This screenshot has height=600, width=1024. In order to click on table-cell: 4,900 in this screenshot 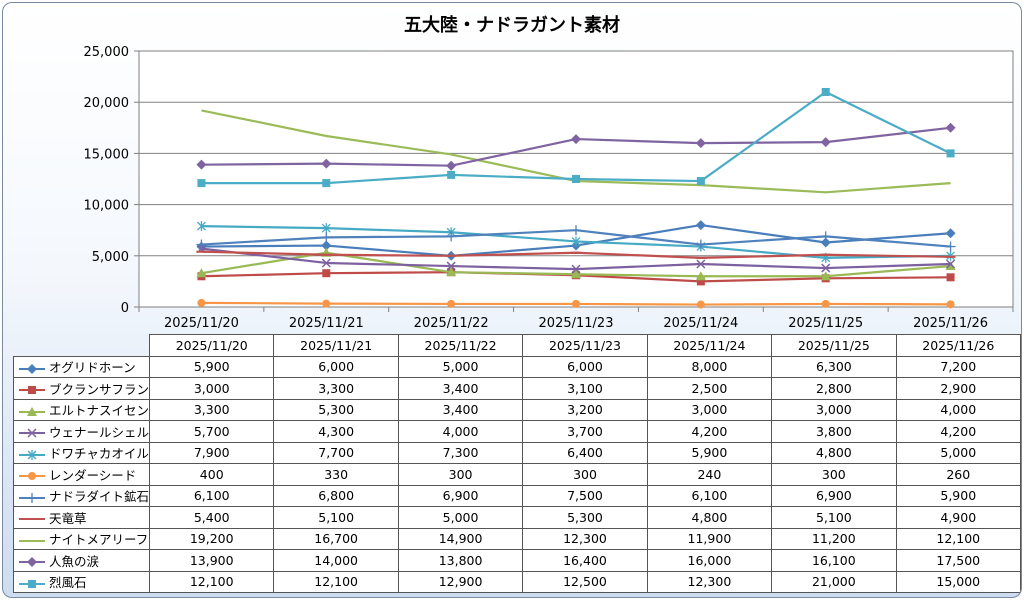, I will do `click(958, 517)`.